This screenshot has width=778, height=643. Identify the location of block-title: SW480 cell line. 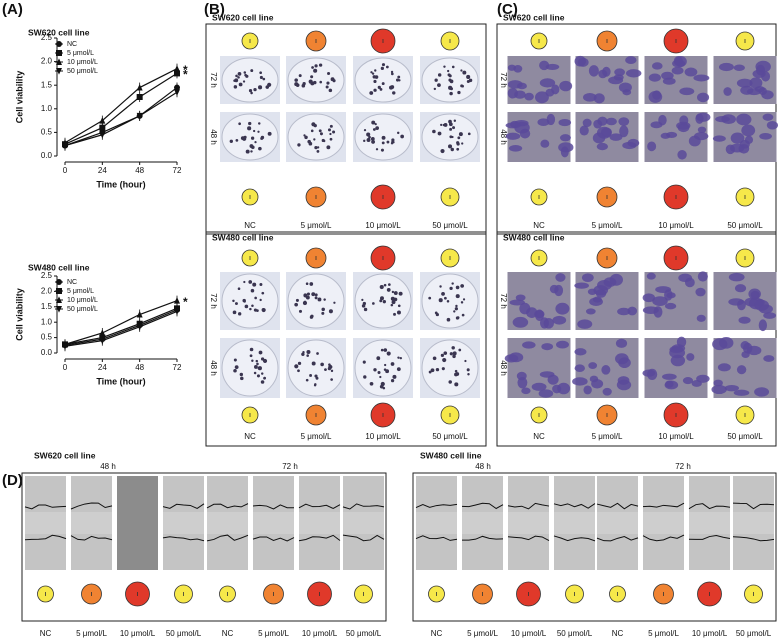
(243, 237).